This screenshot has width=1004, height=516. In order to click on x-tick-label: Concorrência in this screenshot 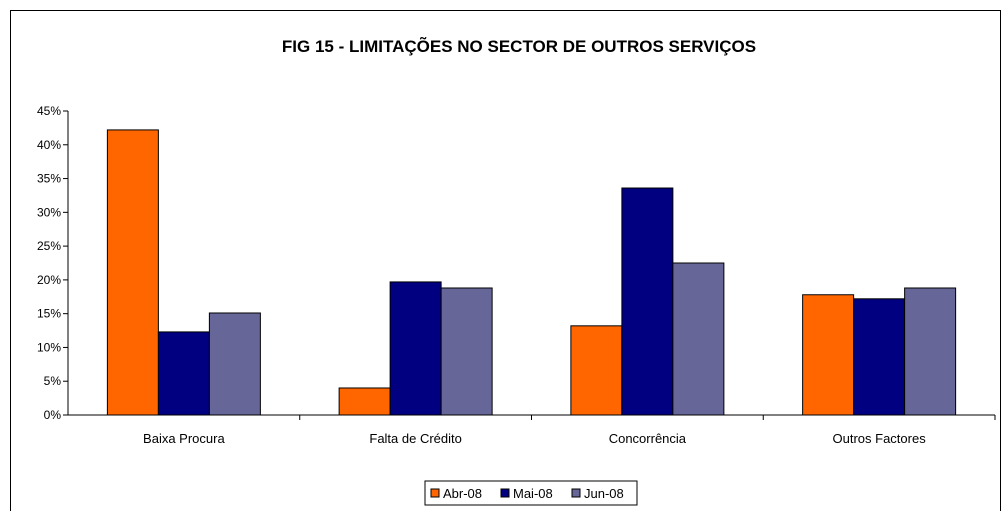, I will do `click(648, 438)`.